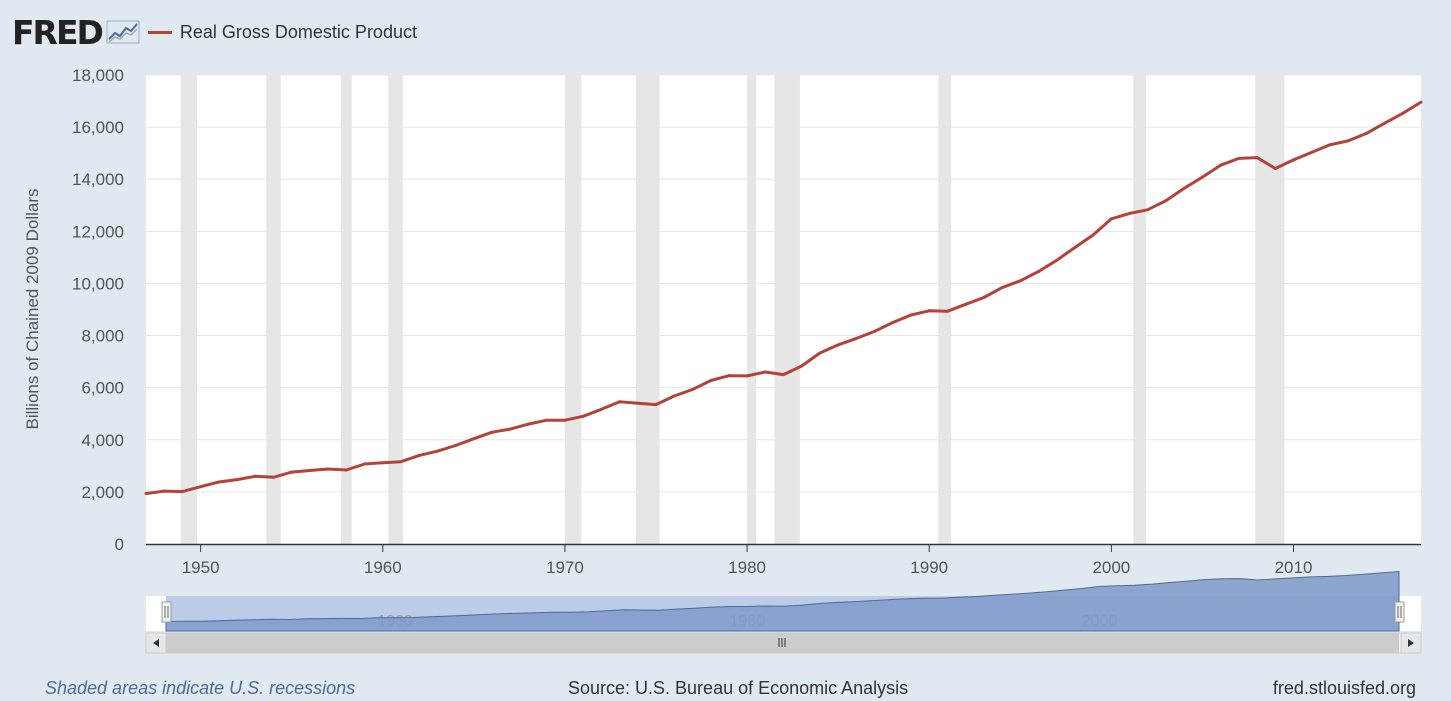  I want to click on legend-label: Real Gross Domestic Product, so click(298, 31).